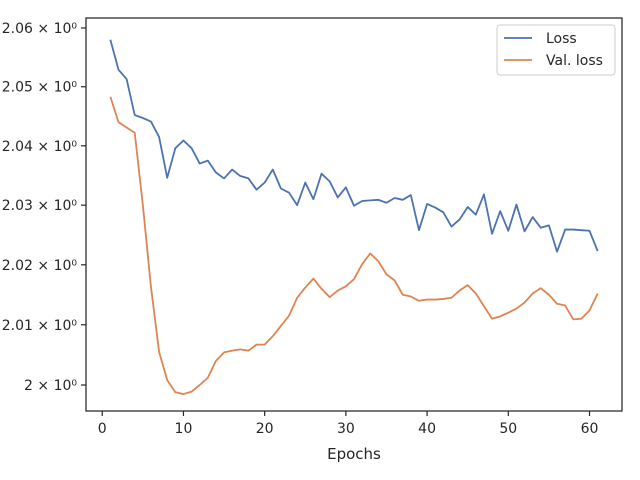  What do you see at coordinates (427, 429) in the screenshot?
I see `x-tick-label: 40` at bounding box center [427, 429].